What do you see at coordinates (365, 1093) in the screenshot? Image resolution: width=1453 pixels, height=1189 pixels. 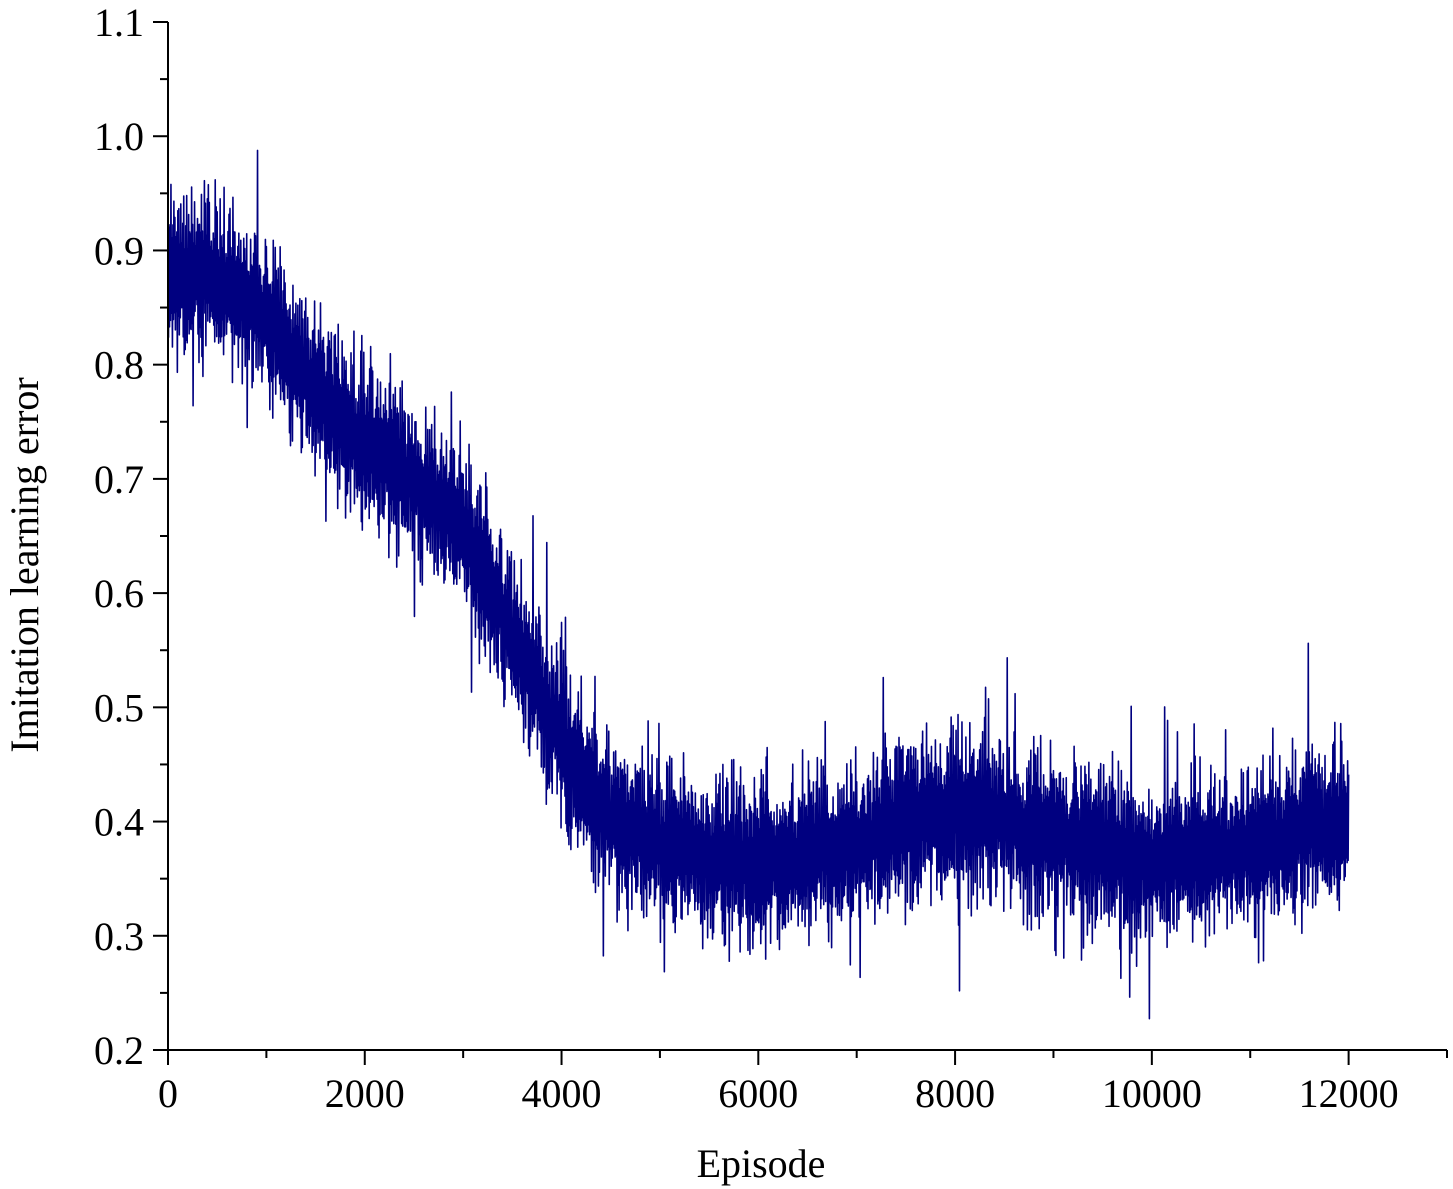 I see `x-tick-label: 2000` at bounding box center [365, 1093].